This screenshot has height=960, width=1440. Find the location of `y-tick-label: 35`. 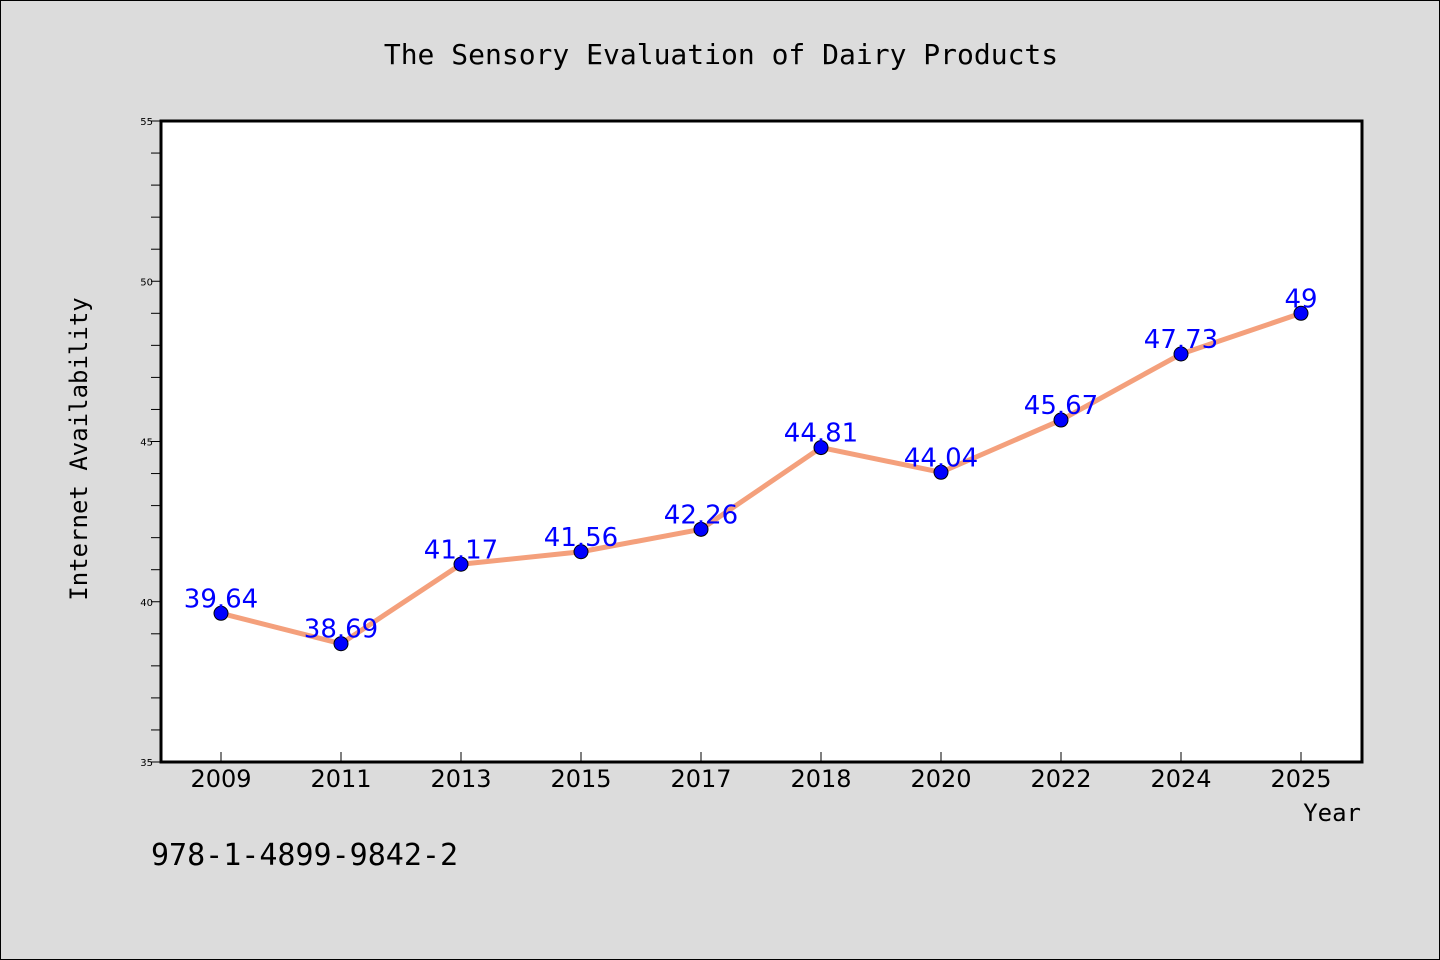

y-tick-label: 35 is located at coordinates (146, 763).